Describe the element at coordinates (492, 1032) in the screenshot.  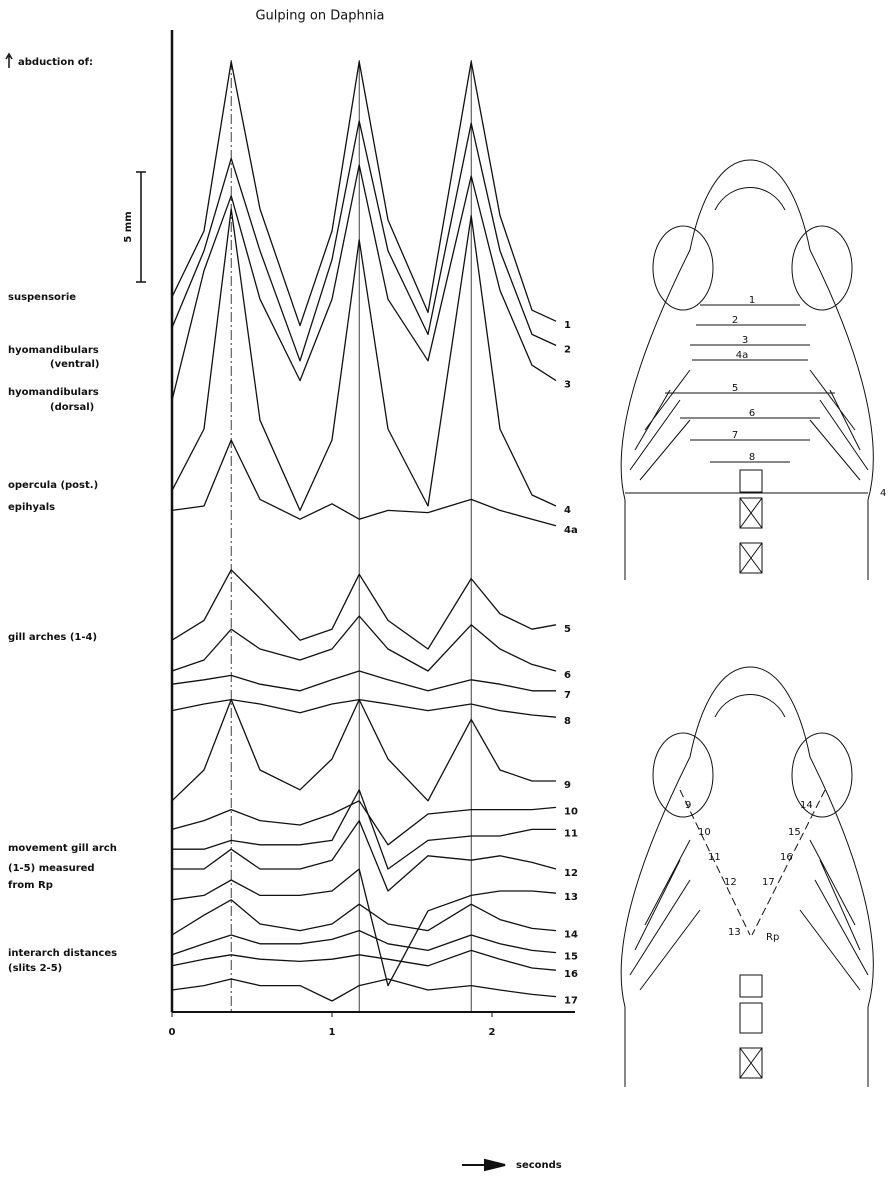
I see `x-tick-label: 2` at that location.